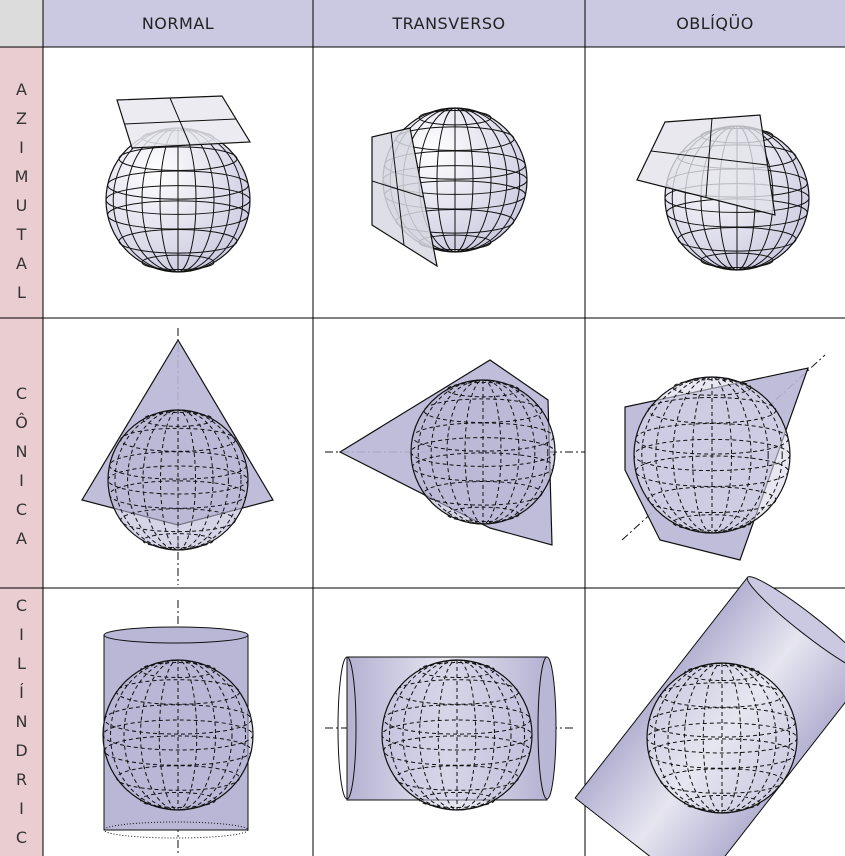 The image size is (845, 856). What do you see at coordinates (176, 830) in the screenshot?
I see `cylinder-base` at bounding box center [176, 830].